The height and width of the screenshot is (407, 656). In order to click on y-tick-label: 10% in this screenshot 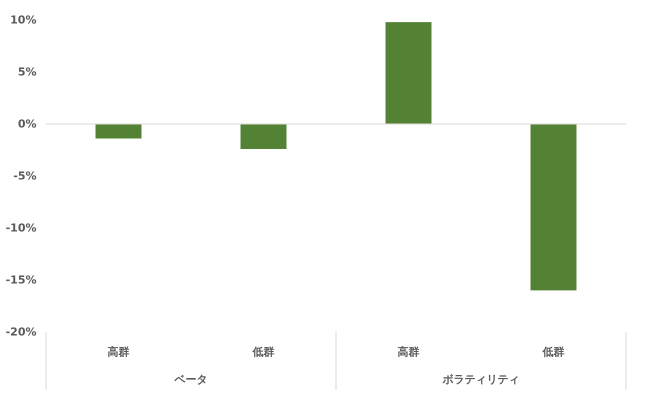, I will do `click(23, 20)`.